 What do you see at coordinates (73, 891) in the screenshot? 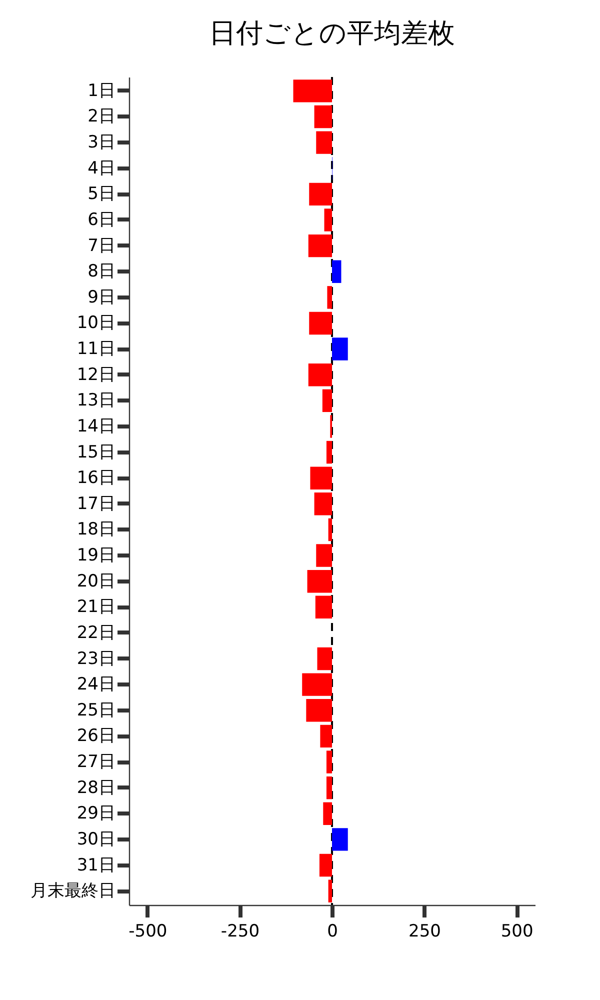
I see `y-tick-label: 月末最終日` at bounding box center [73, 891].